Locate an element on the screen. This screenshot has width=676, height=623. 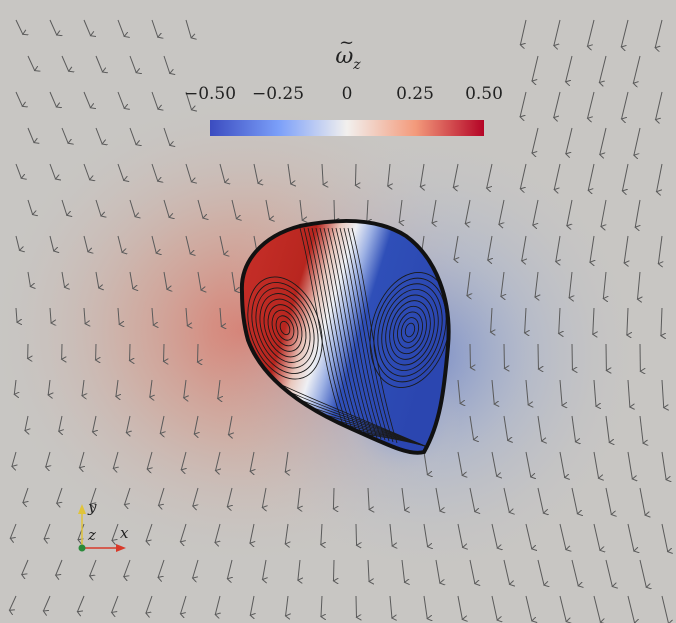
colorbar-title-subscript: z is located at coordinates (357, 65).